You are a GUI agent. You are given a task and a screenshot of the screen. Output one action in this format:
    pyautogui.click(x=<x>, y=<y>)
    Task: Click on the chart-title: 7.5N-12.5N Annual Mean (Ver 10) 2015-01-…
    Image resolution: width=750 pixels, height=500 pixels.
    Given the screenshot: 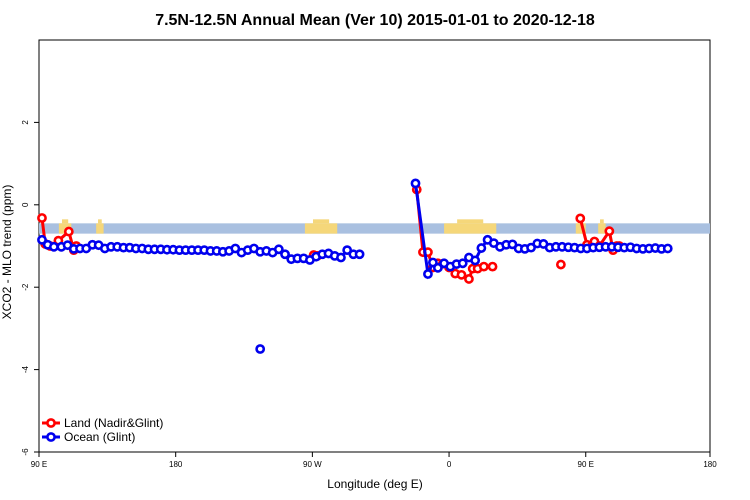 What is the action you would take?
    pyautogui.click(x=375, y=20)
    